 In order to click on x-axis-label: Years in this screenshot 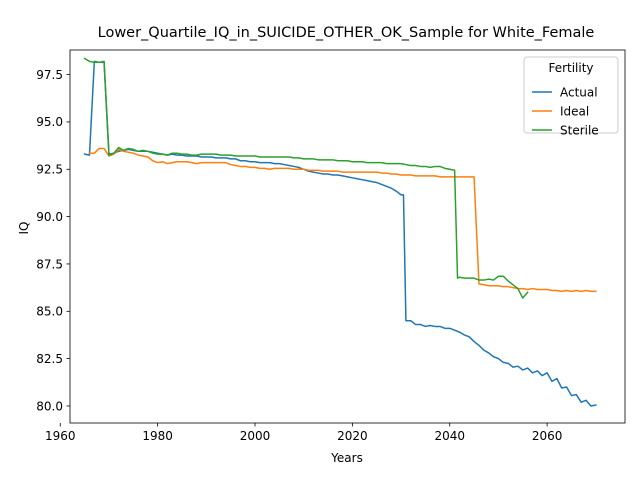, I will do `click(346, 458)`.